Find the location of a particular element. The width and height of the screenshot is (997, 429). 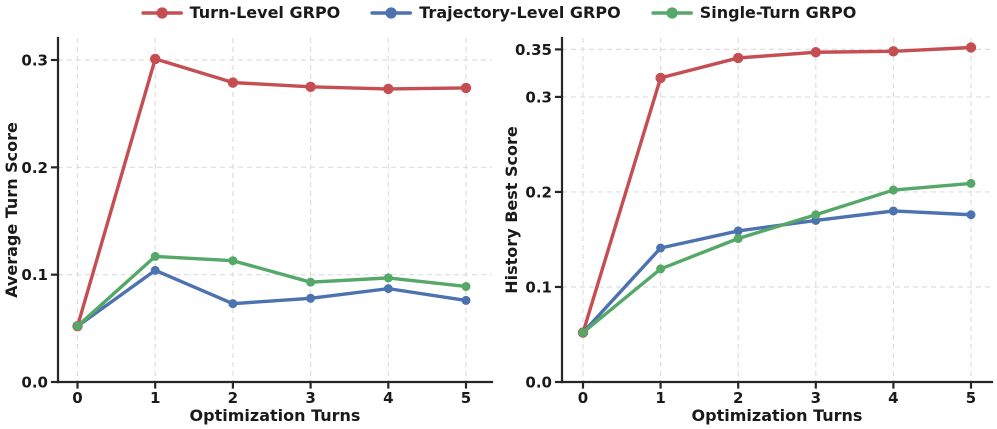

y-axis-label: Average Turn Score is located at coordinates (11, 210).